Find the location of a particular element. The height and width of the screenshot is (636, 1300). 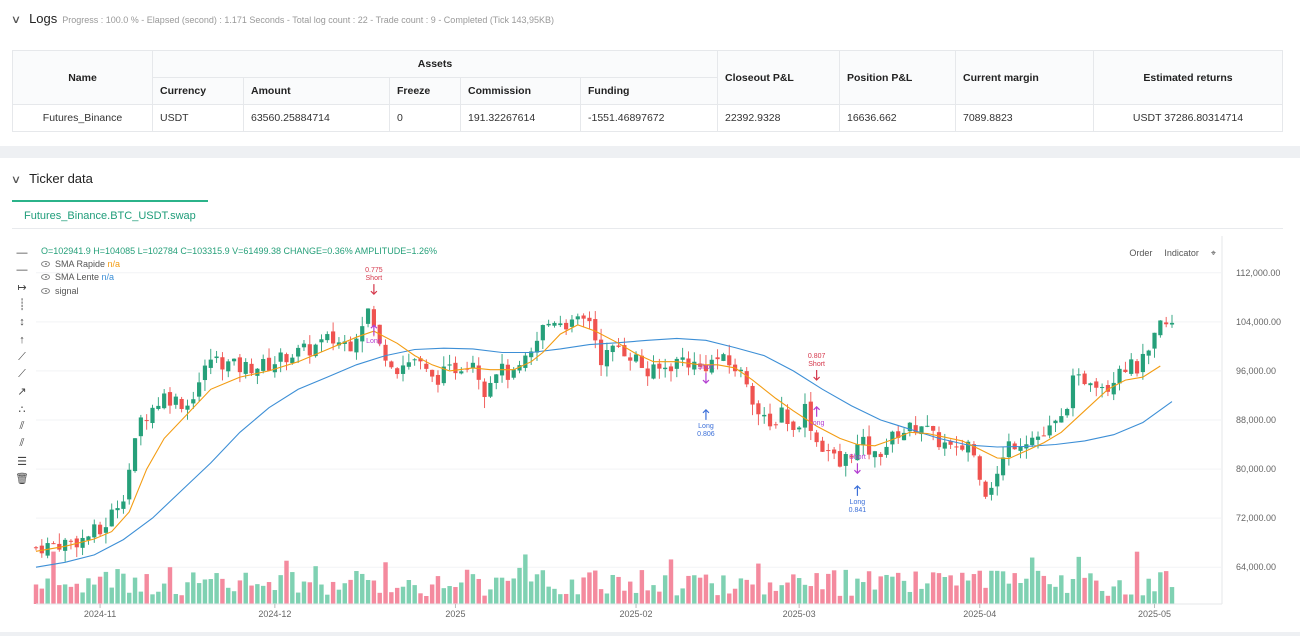

cell-amount: 63560.25884714 is located at coordinates (316, 118).